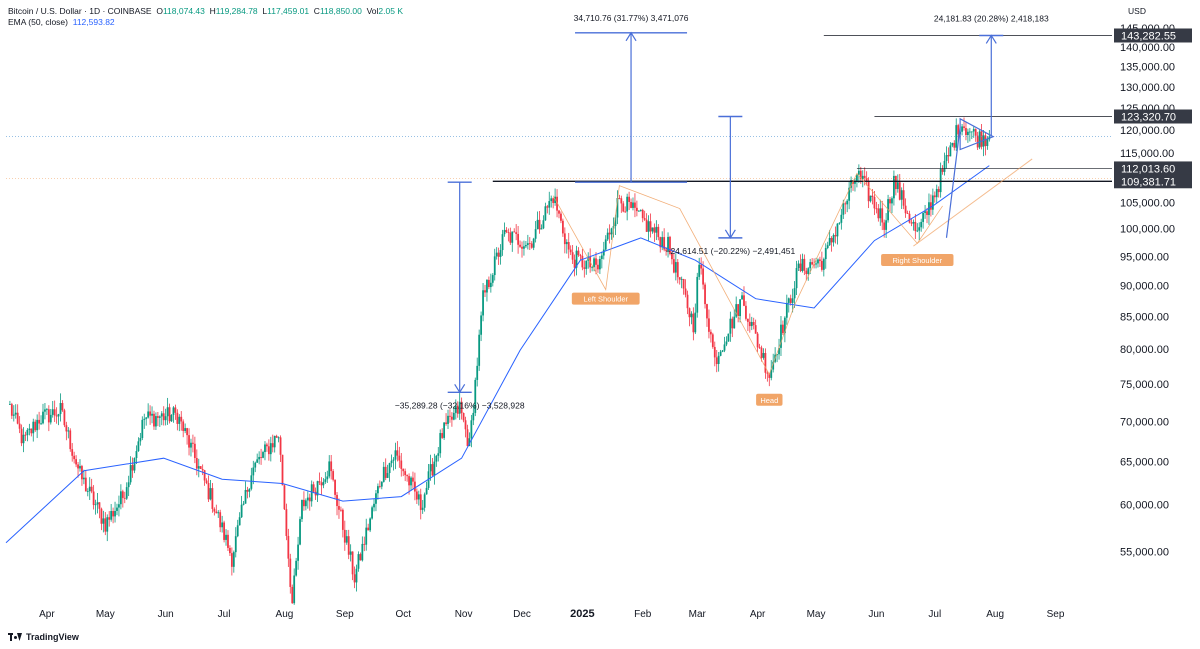 The width and height of the screenshot is (1200, 649). What do you see at coordinates (816, 614) in the screenshot?
I see `x-tick-label: May` at bounding box center [816, 614].